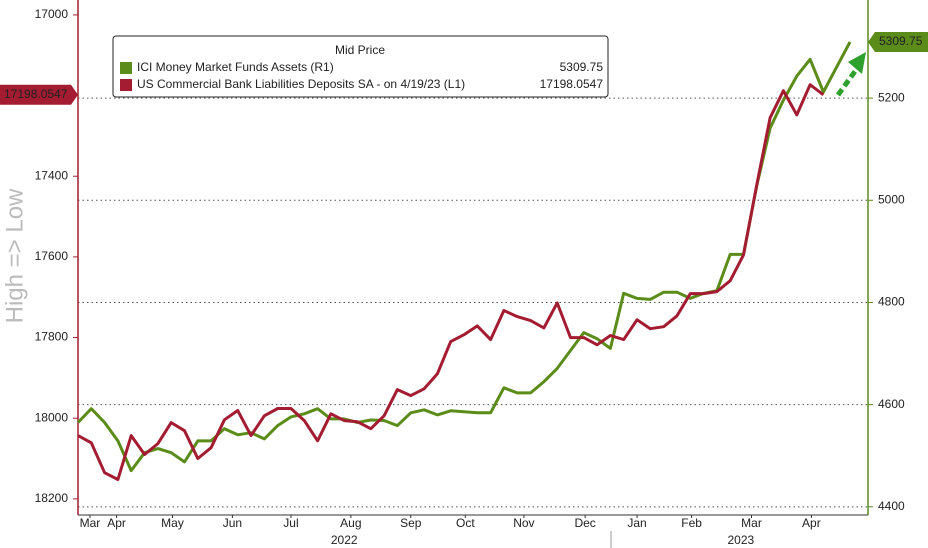 The width and height of the screenshot is (928, 548). What do you see at coordinates (290, 523) in the screenshot?
I see `x-tick-label: Jul` at bounding box center [290, 523].